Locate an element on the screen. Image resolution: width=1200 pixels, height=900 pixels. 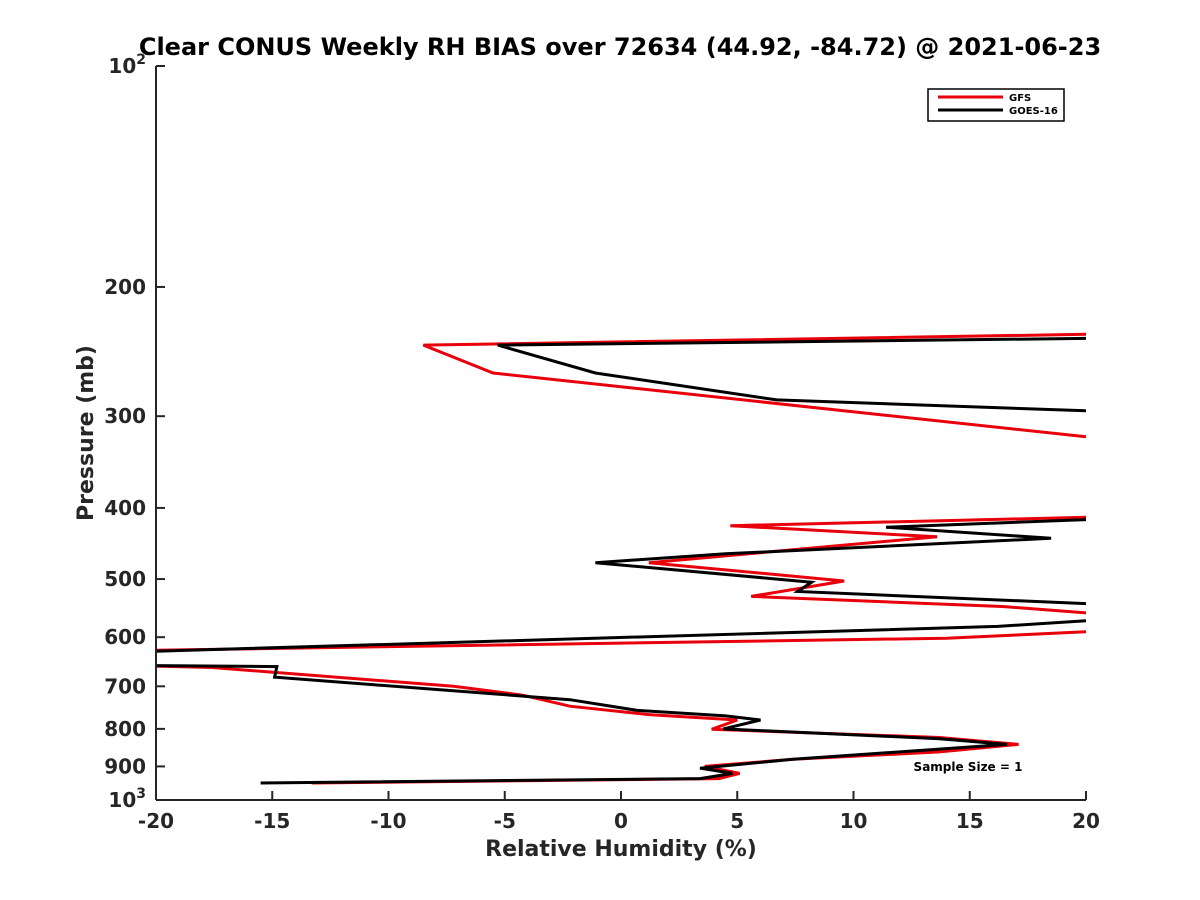
y-tick-label: 900 is located at coordinates (125, 766).